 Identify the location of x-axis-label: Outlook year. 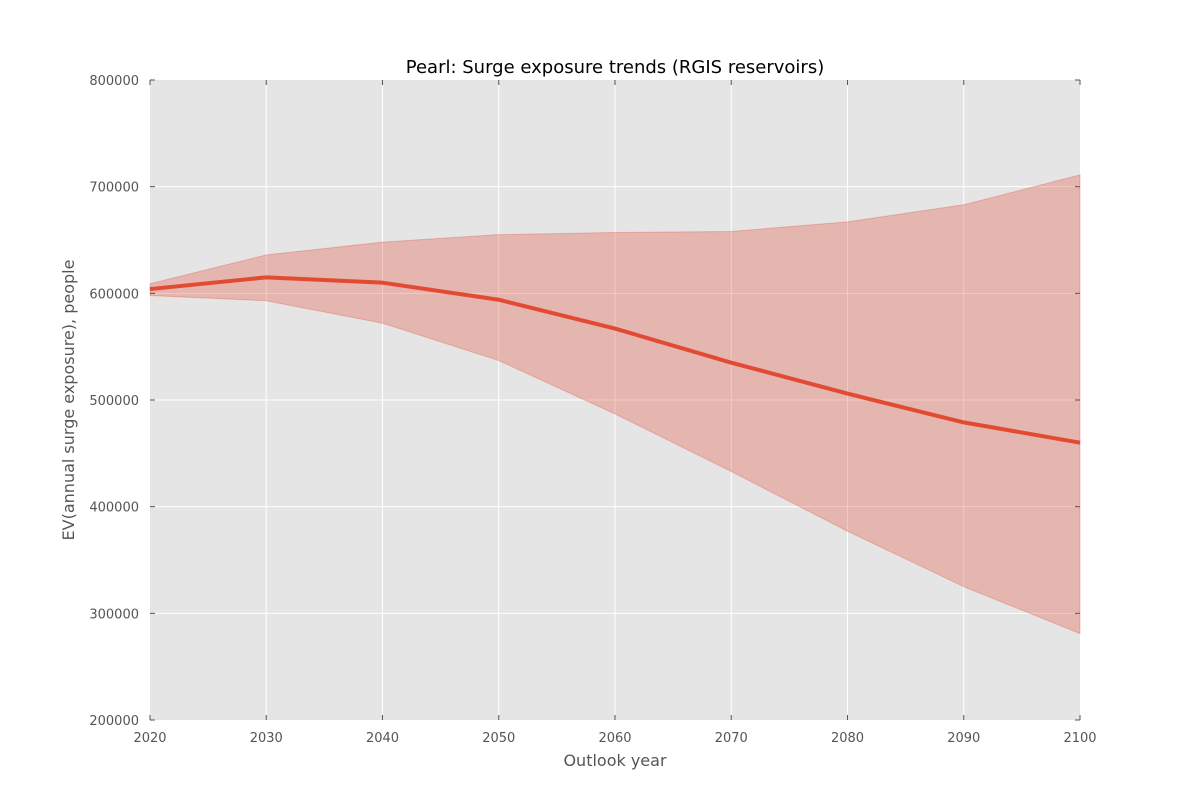
(615, 760).